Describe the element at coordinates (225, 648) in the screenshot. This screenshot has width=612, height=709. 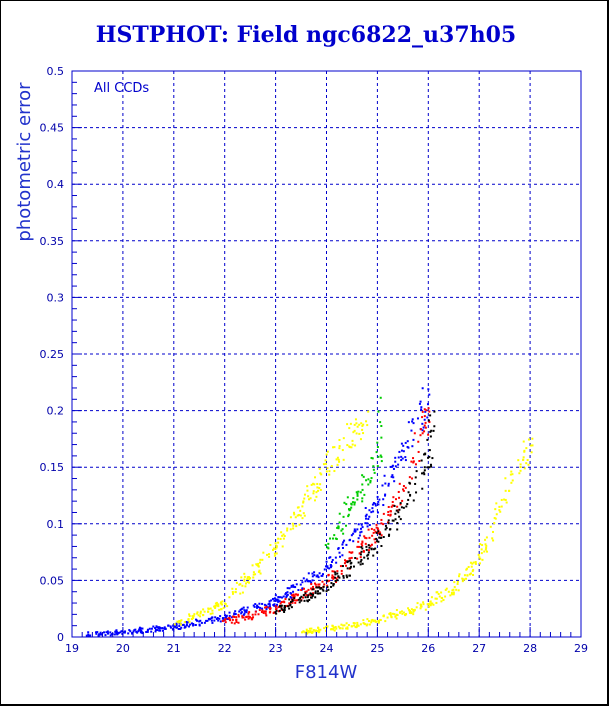
I see `x-tick-label: 22` at that location.